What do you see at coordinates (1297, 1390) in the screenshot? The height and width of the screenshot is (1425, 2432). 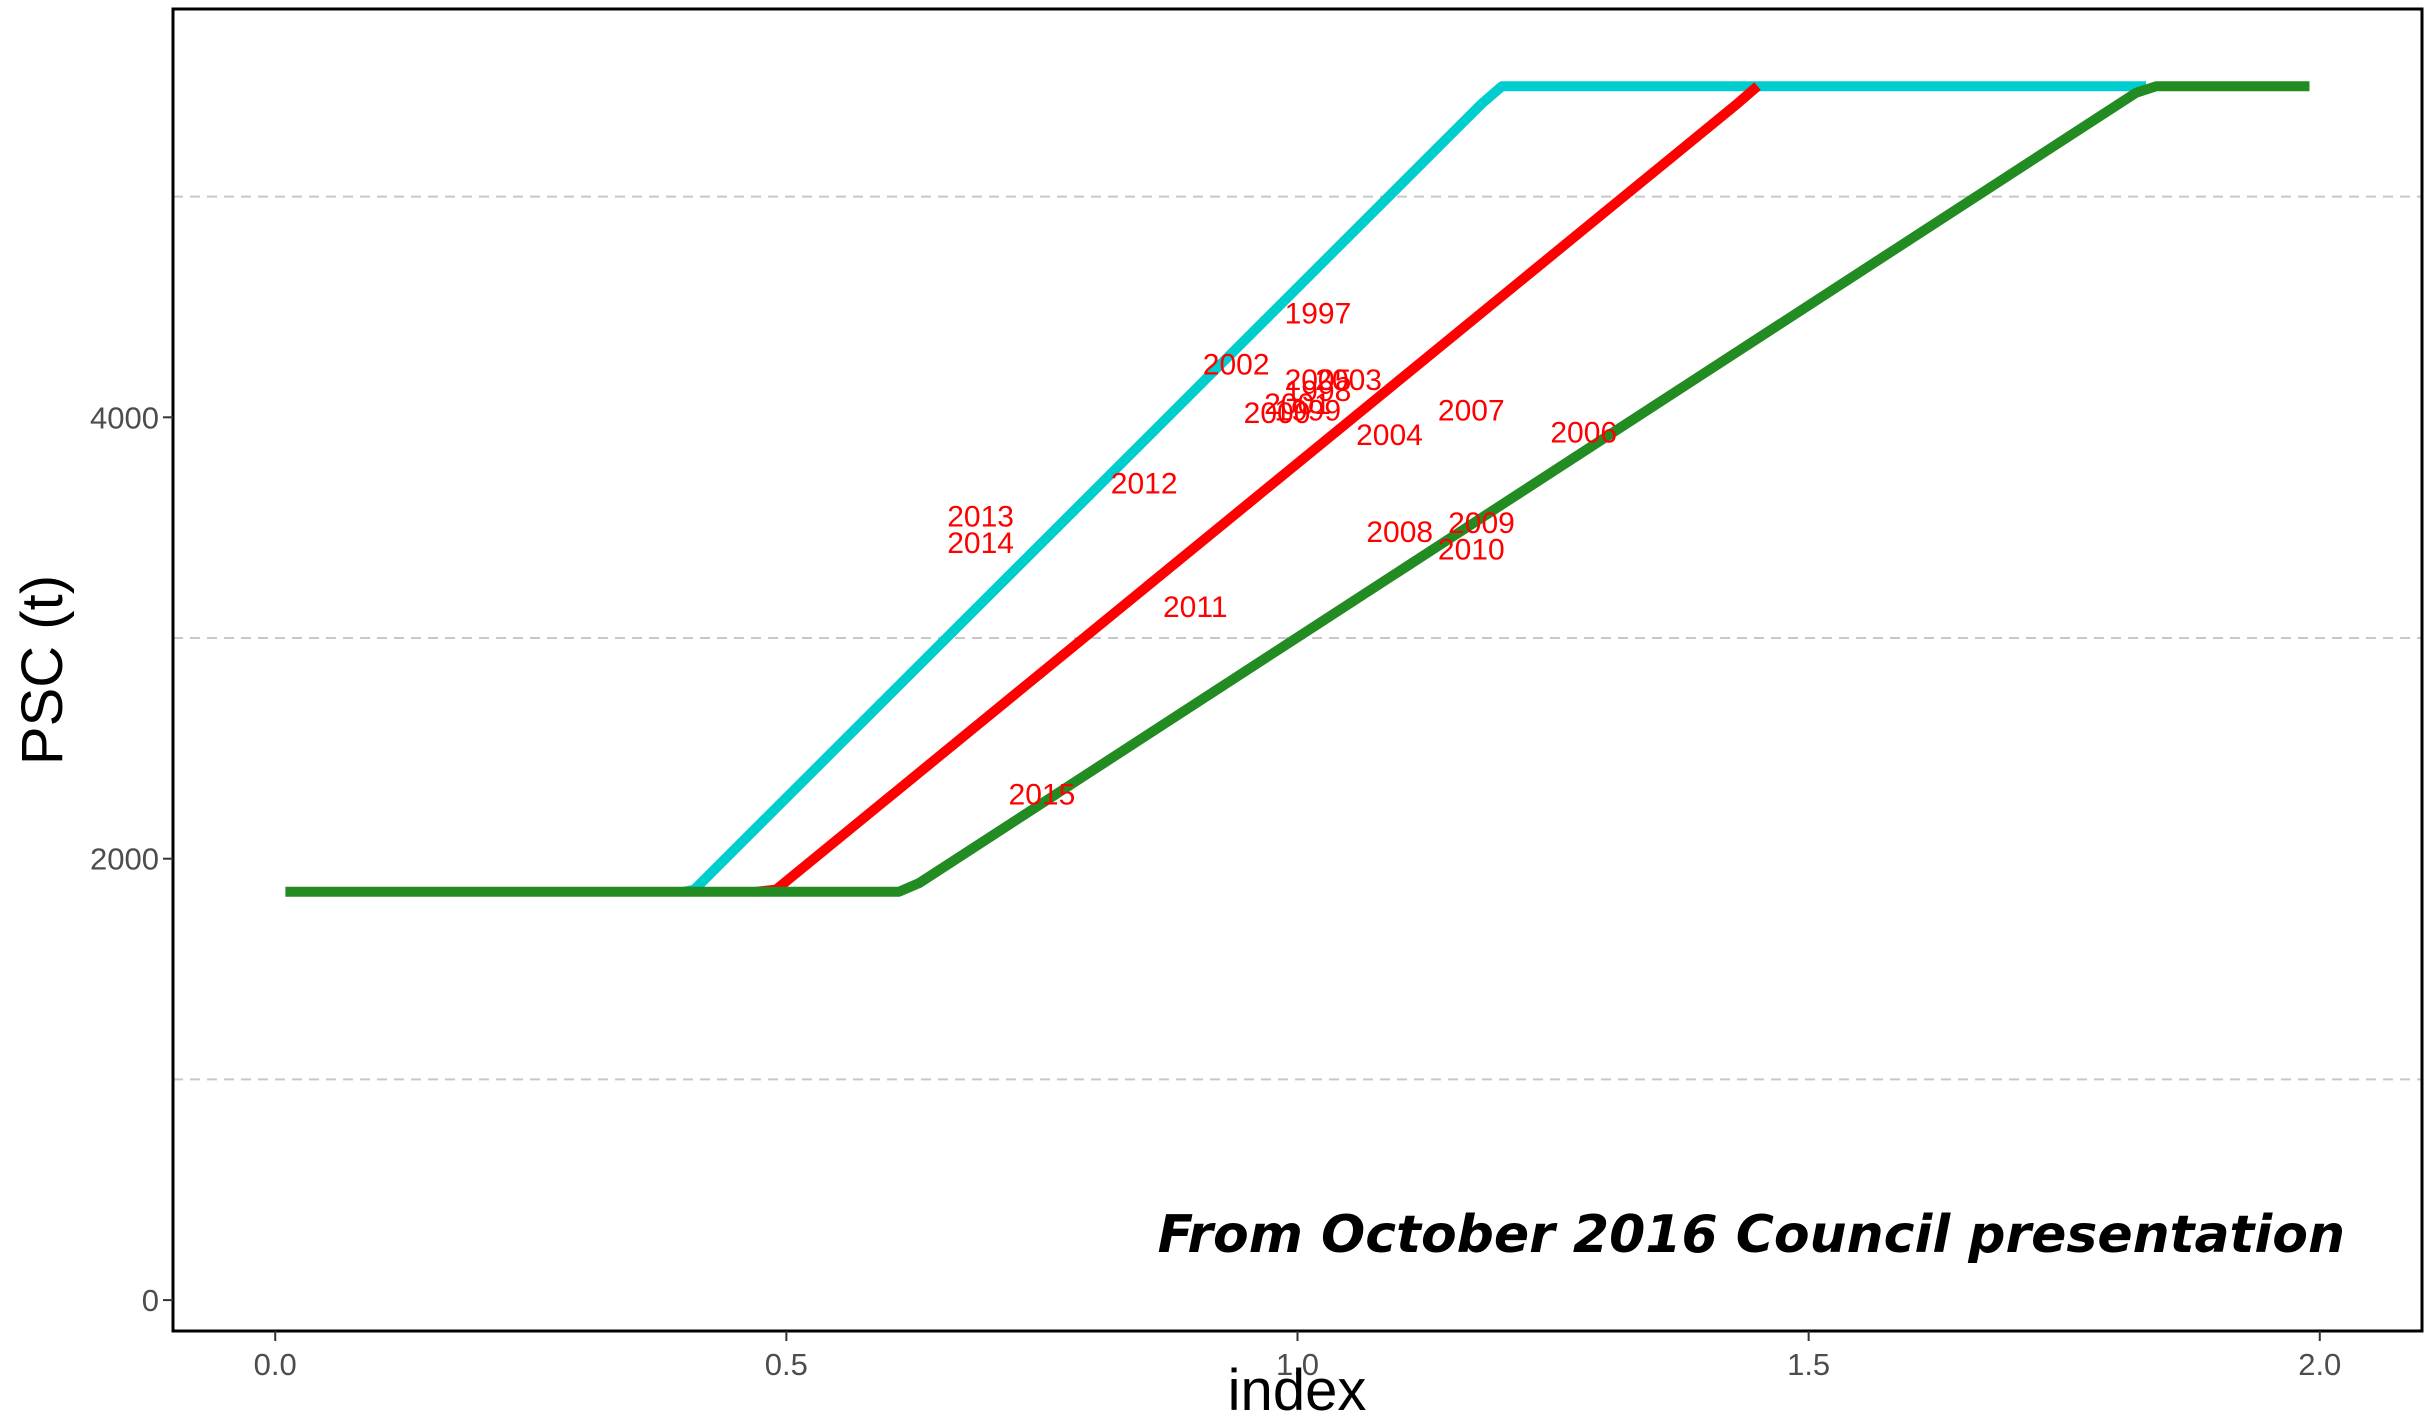 I see `x-axis-title: index` at bounding box center [1297, 1390].